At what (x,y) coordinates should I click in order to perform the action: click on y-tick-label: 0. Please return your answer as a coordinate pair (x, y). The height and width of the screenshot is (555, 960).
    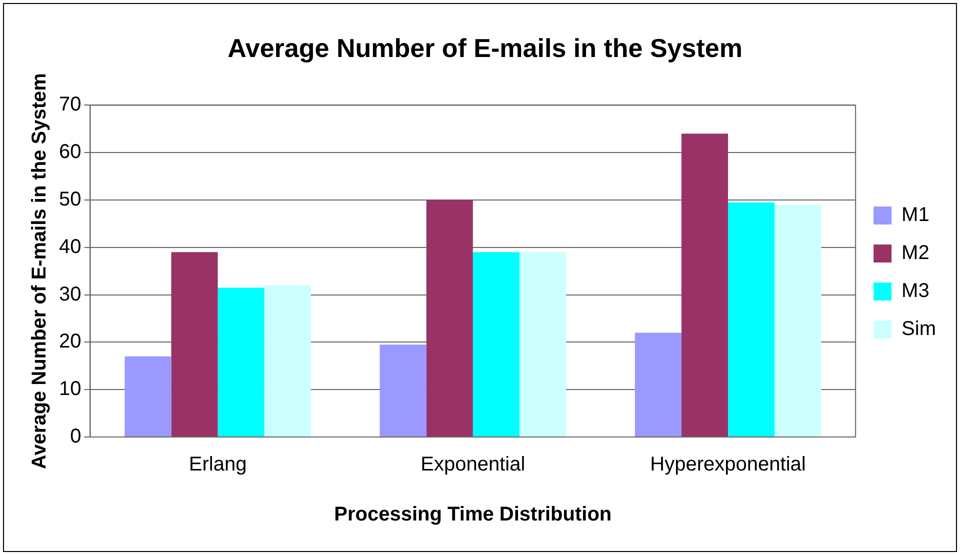
    Looking at the image, I should click on (76, 437).